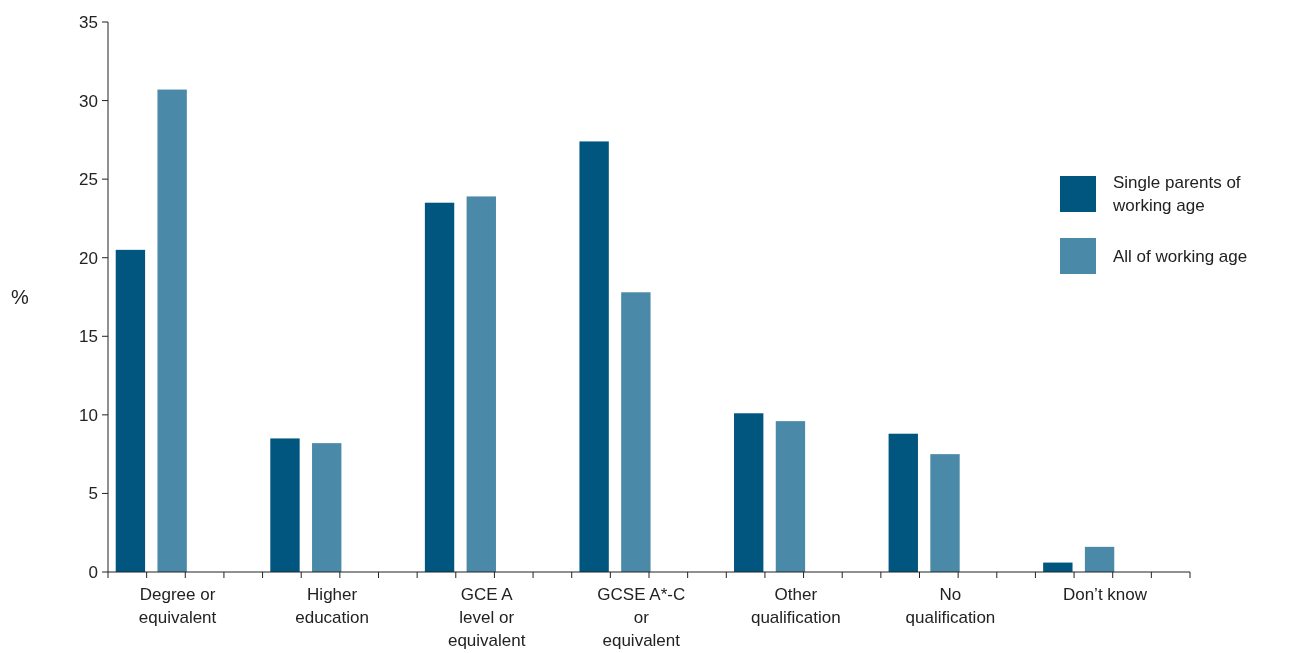 This screenshot has width=1294, height=653. I want to click on y-tick-label: 20, so click(88, 258).